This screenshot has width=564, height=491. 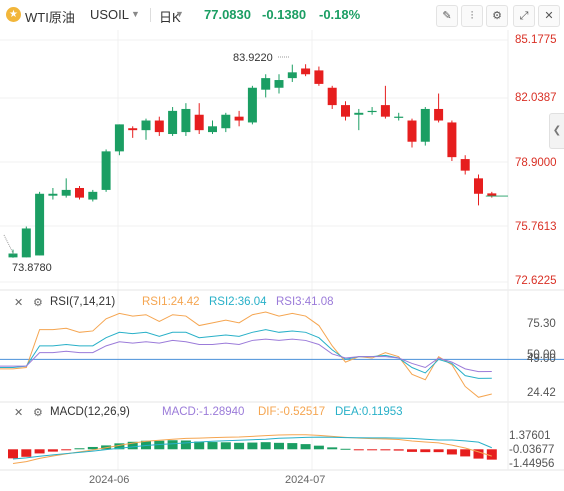 I want to click on low-annotation: 73.8780, so click(x=32, y=268).